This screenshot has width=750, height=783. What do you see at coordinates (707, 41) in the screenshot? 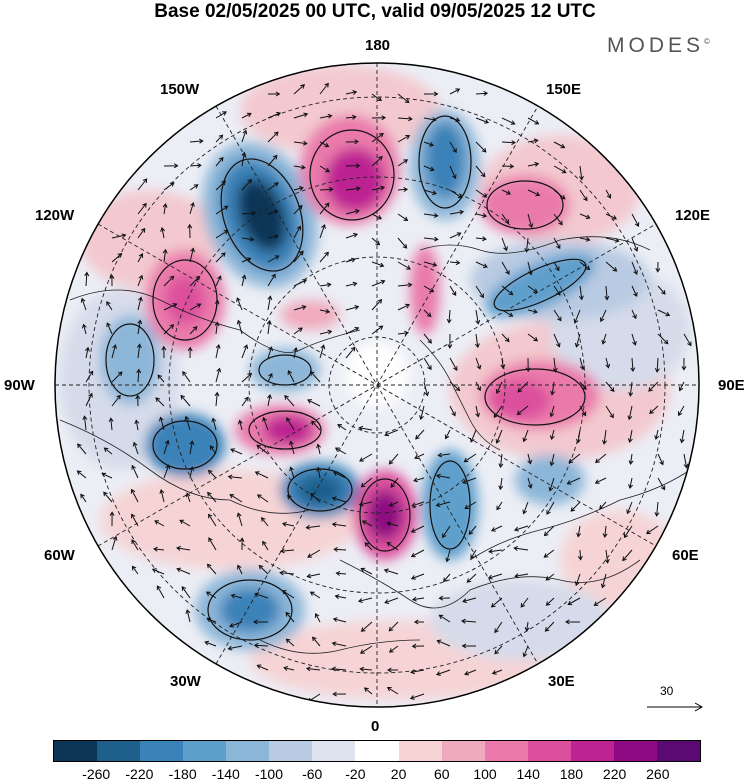
I see `copyright-mark: ©` at bounding box center [707, 41].